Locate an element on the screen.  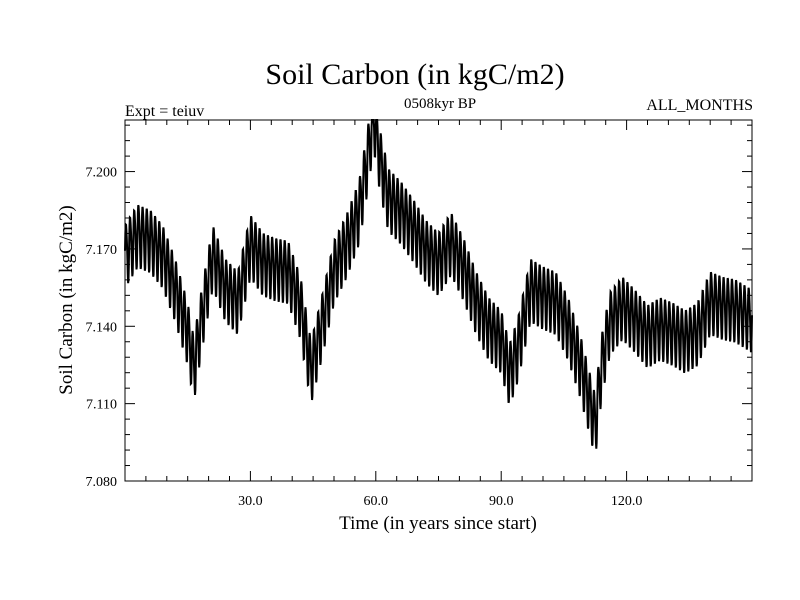
y-tick-label: 7.170 is located at coordinates (102, 250).